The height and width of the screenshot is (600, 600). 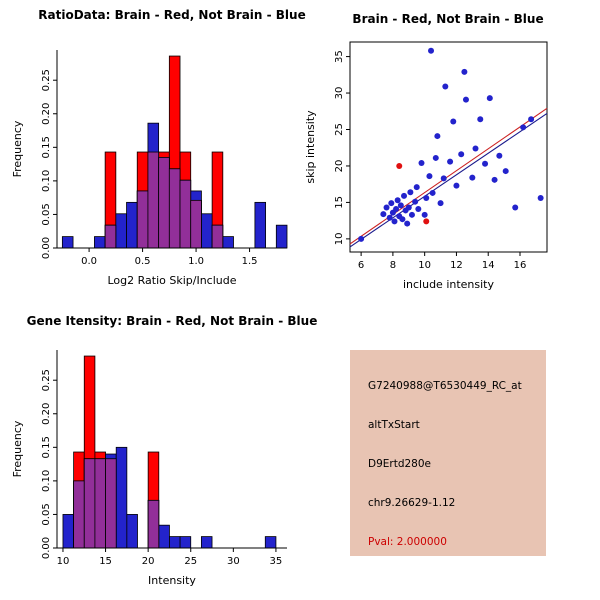 What do you see at coordinates (448, 19) in the screenshot?
I see `intensity-scatter-title: Brain - Red, Not Brain - Blue` at bounding box center [448, 19].